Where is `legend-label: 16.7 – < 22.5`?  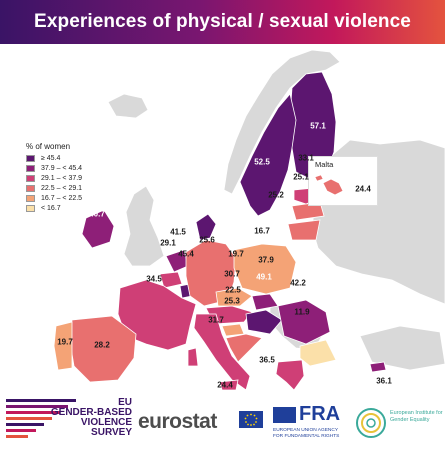
legend-label: 16.7 – < 22.5 is located at coordinates (62, 198).